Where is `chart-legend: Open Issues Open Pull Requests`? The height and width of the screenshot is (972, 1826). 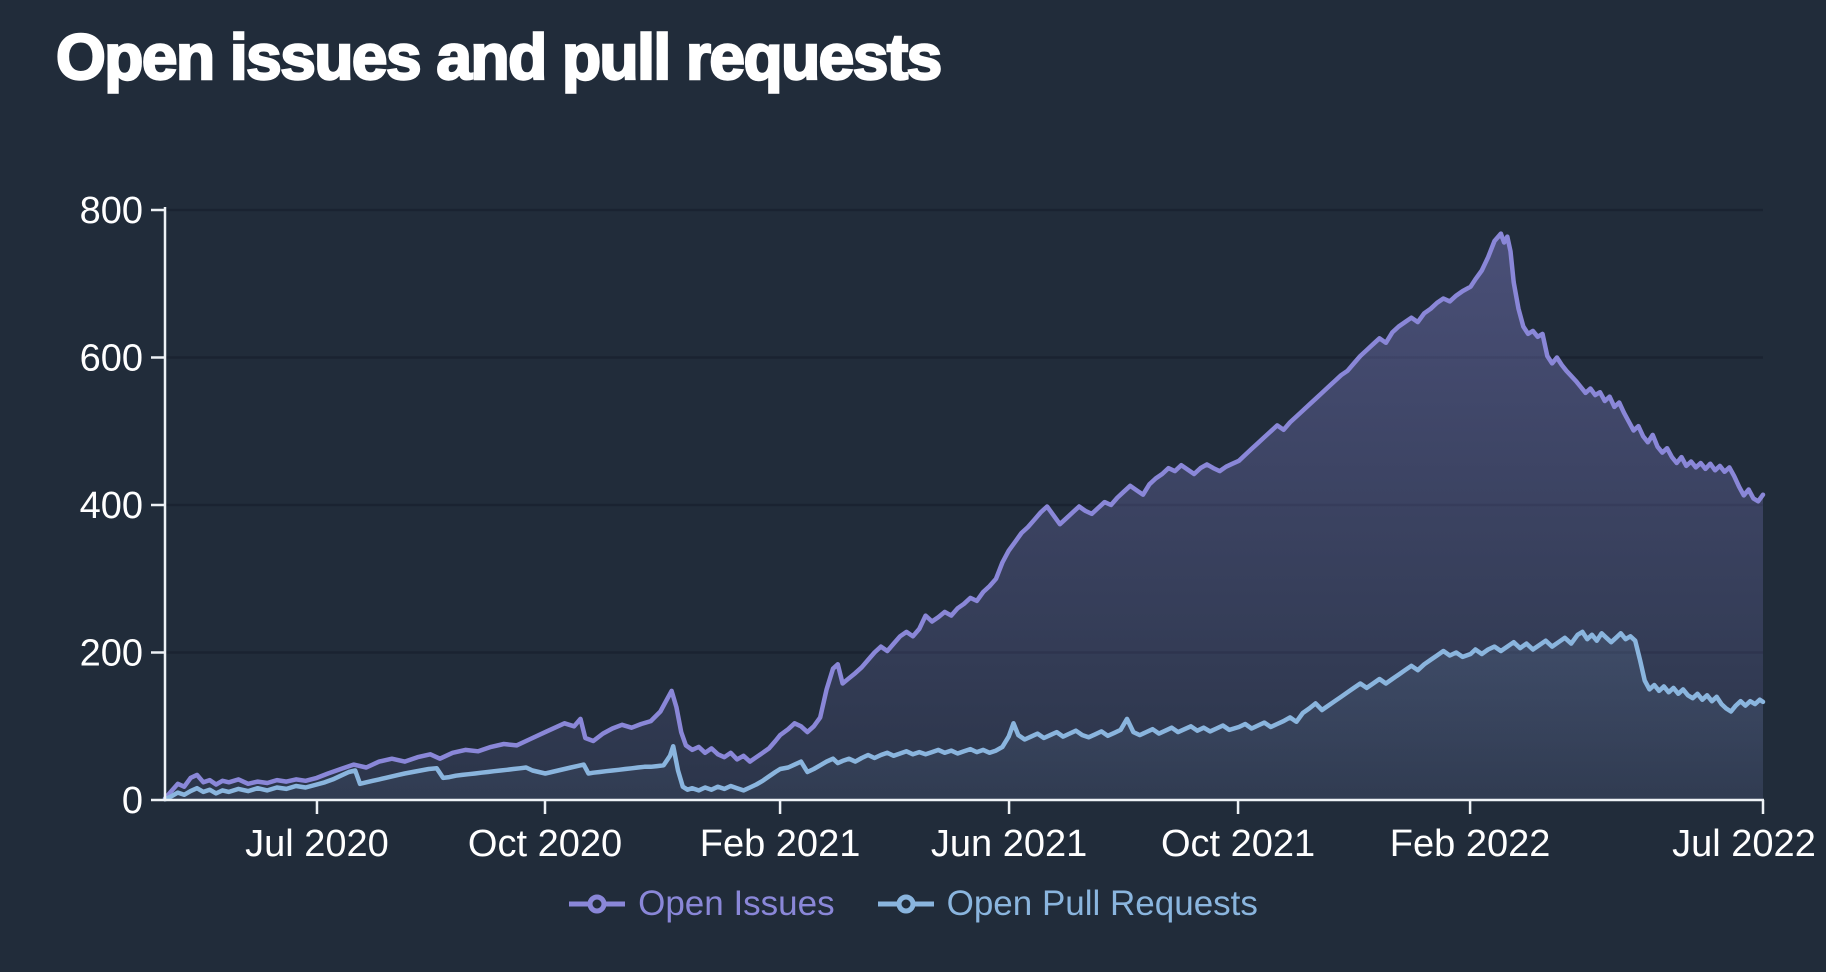
chart-legend: Open Issues Open Pull Requests is located at coordinates (913, 904).